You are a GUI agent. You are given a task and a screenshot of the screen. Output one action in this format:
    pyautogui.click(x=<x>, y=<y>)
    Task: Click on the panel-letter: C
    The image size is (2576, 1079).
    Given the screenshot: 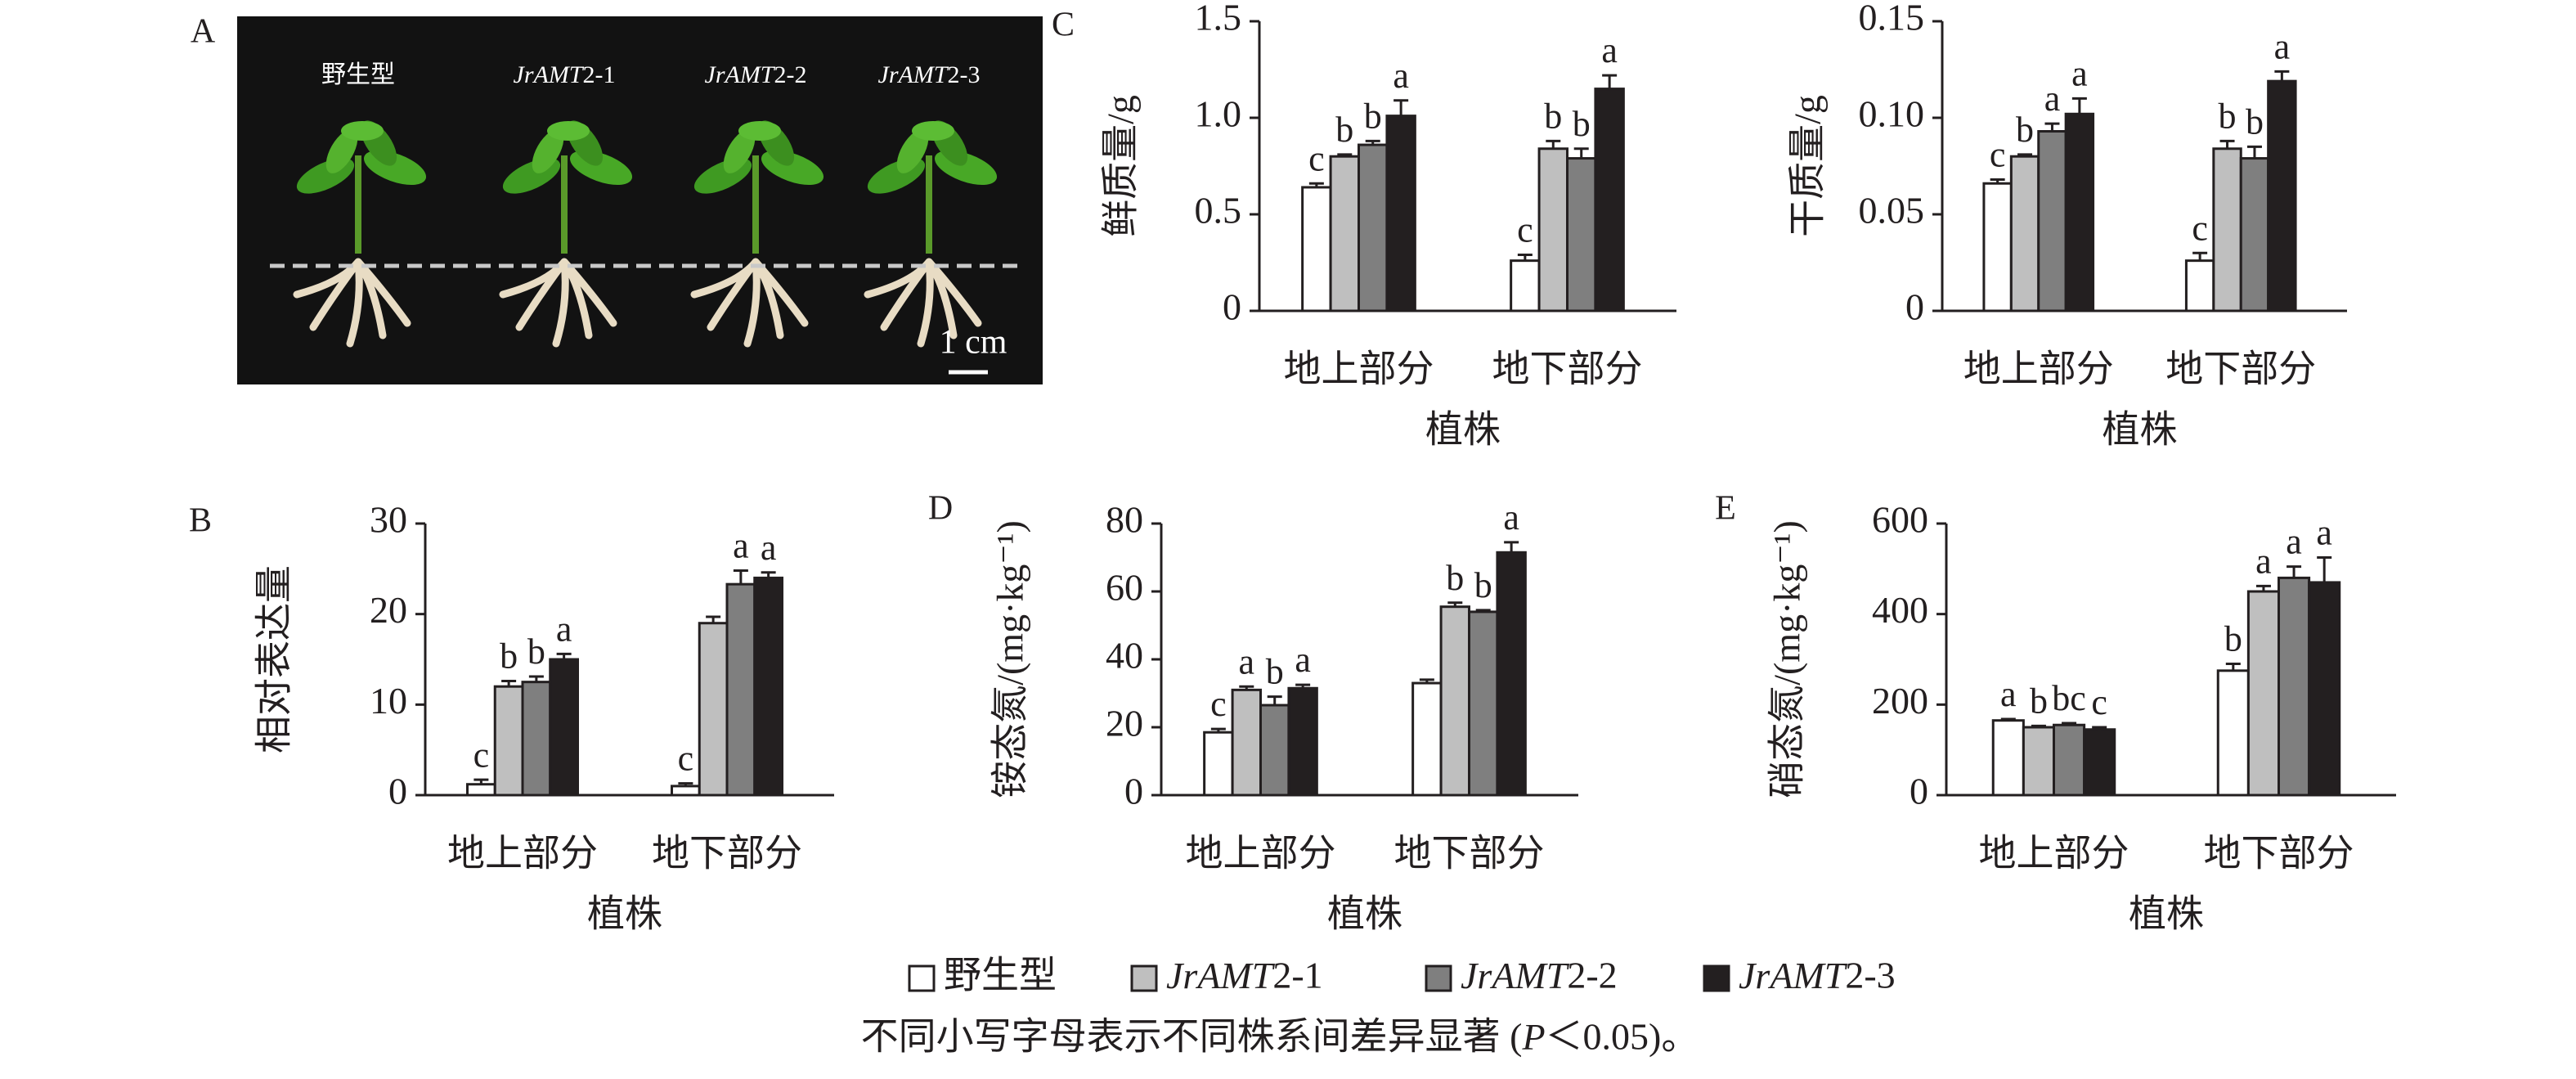 What is the action you would take?
    pyautogui.click(x=1063, y=25)
    